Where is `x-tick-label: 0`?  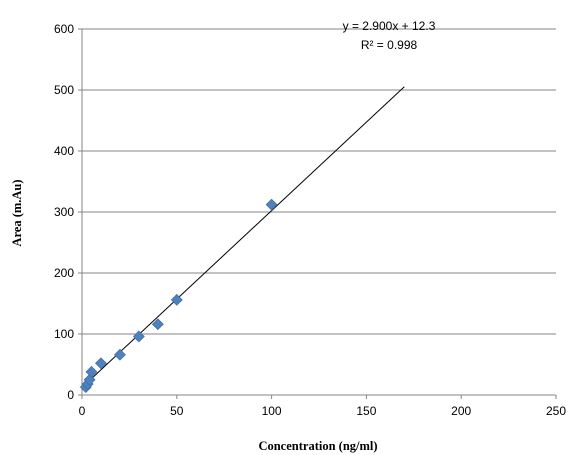
x-tick-label: 0 is located at coordinates (82, 411).